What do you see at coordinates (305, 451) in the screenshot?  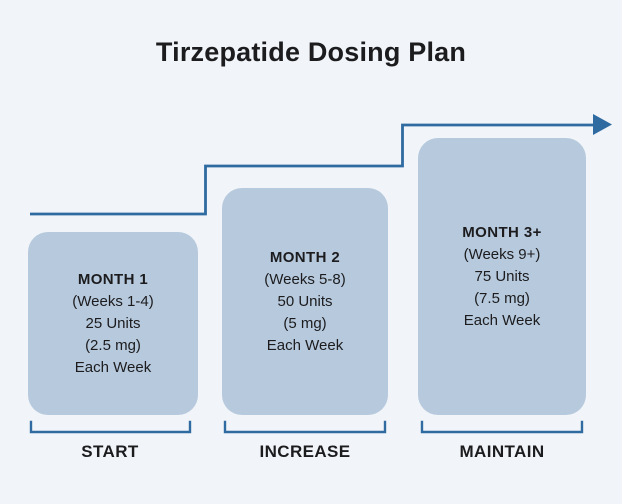 I see `stage-label-increase: INCREASE` at bounding box center [305, 451].